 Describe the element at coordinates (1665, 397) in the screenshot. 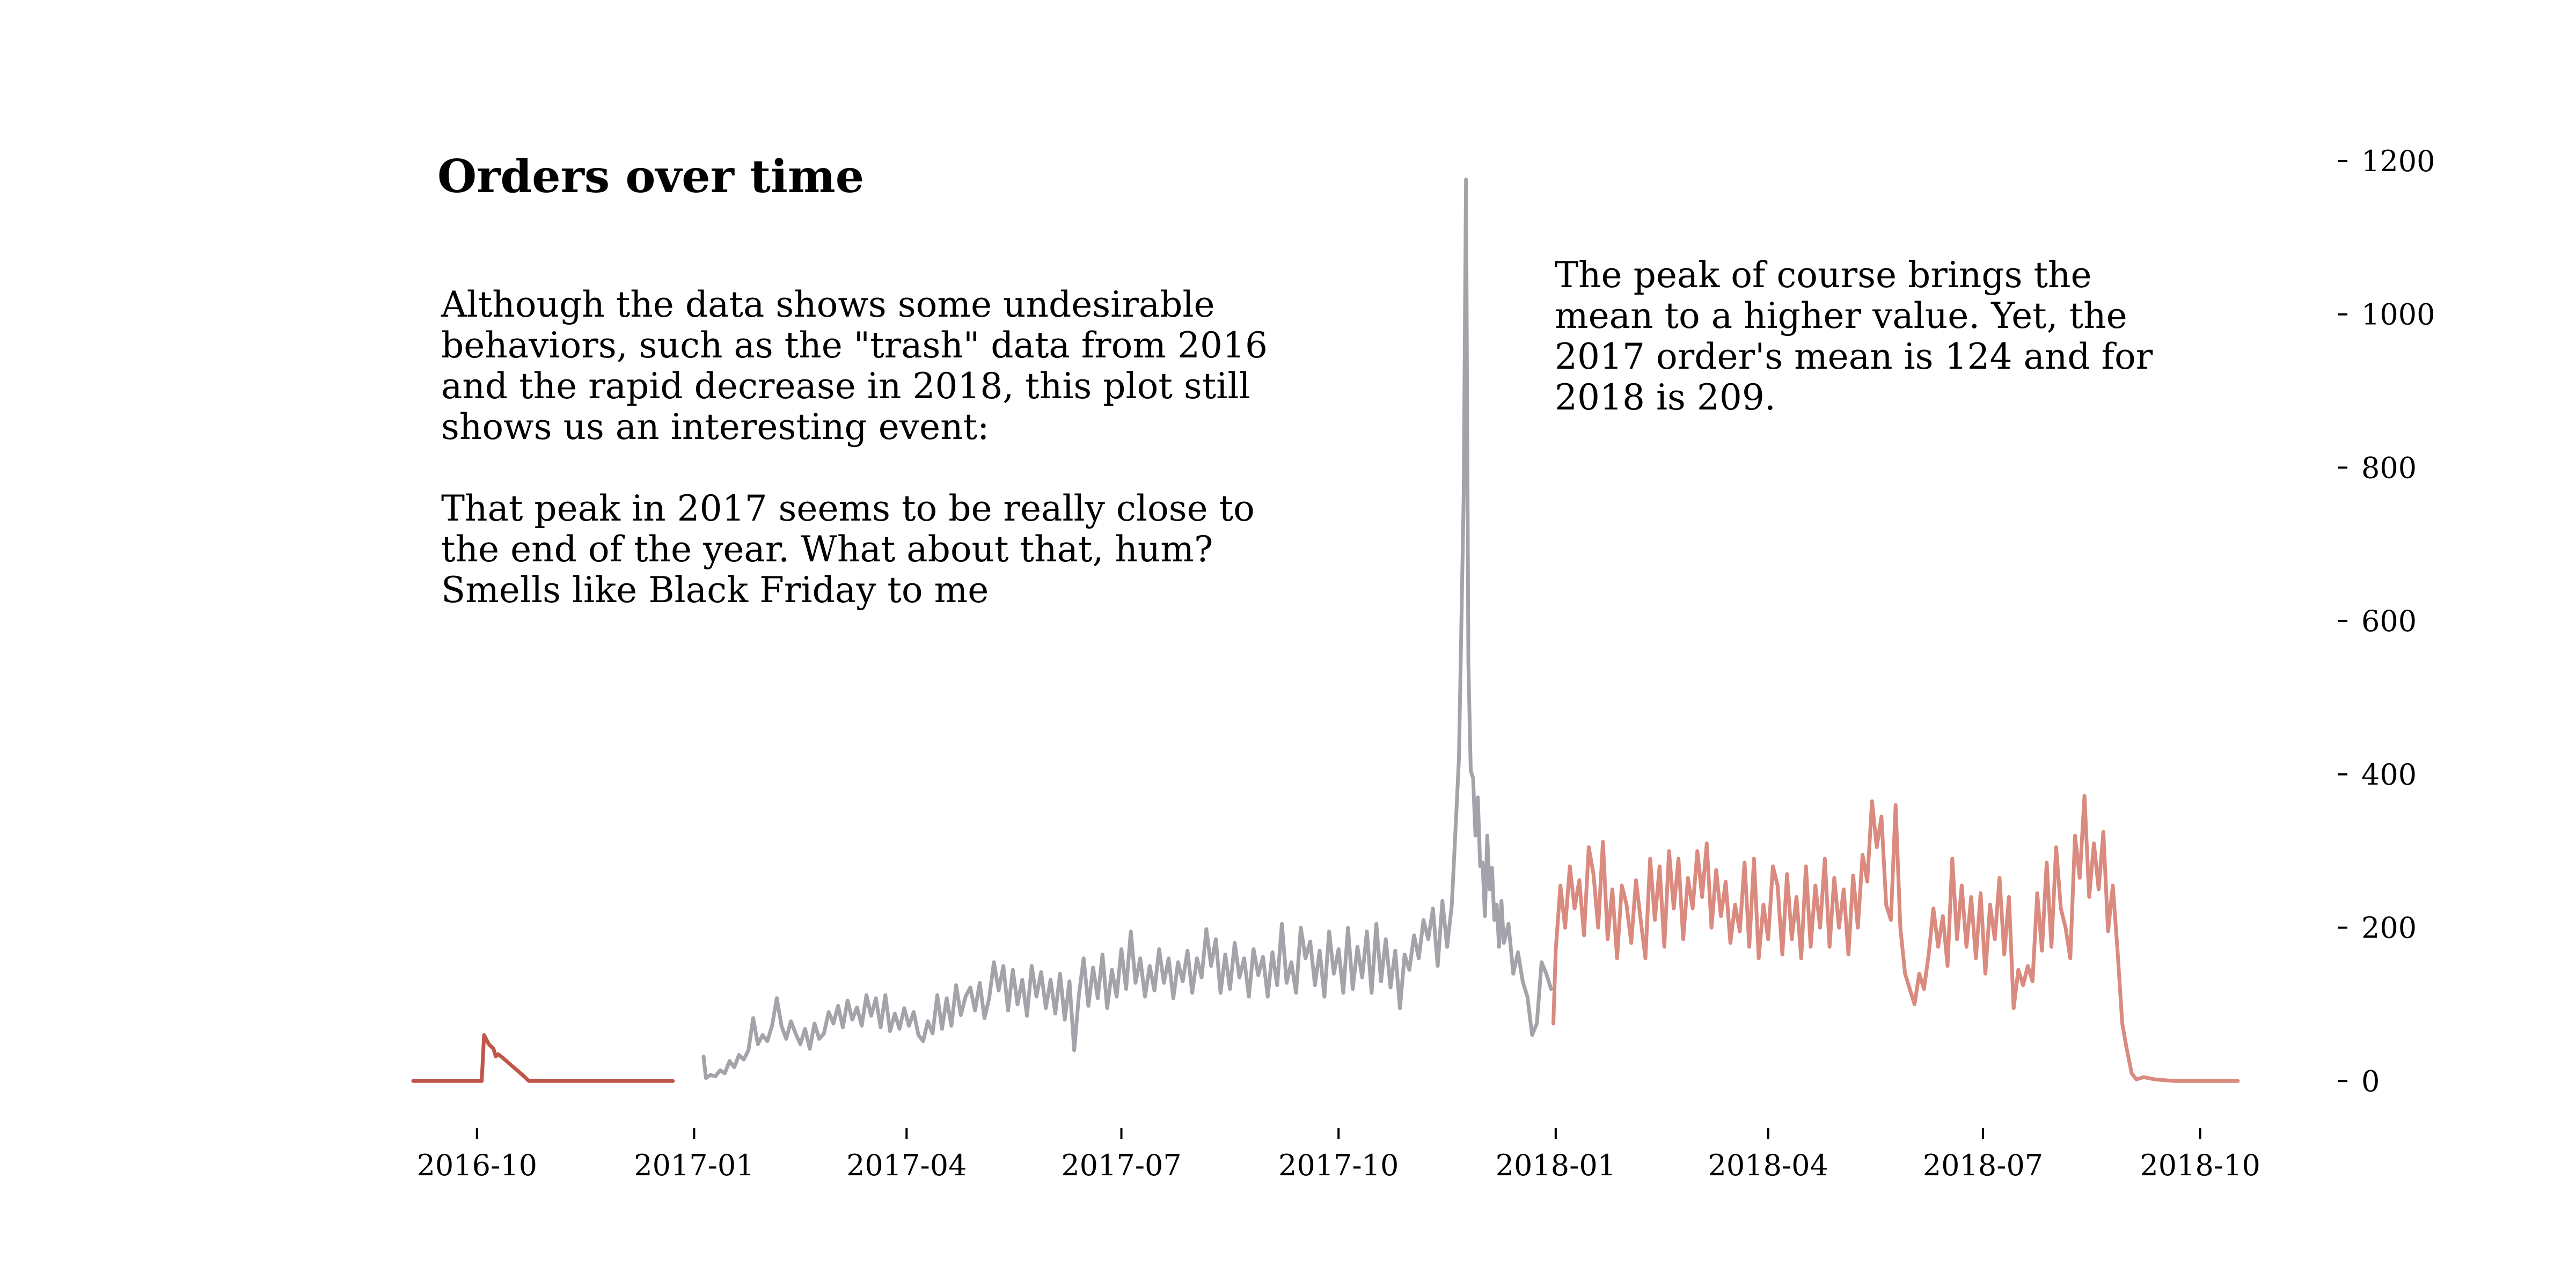

I see `annotation-line: 2018 is 209.` at that location.